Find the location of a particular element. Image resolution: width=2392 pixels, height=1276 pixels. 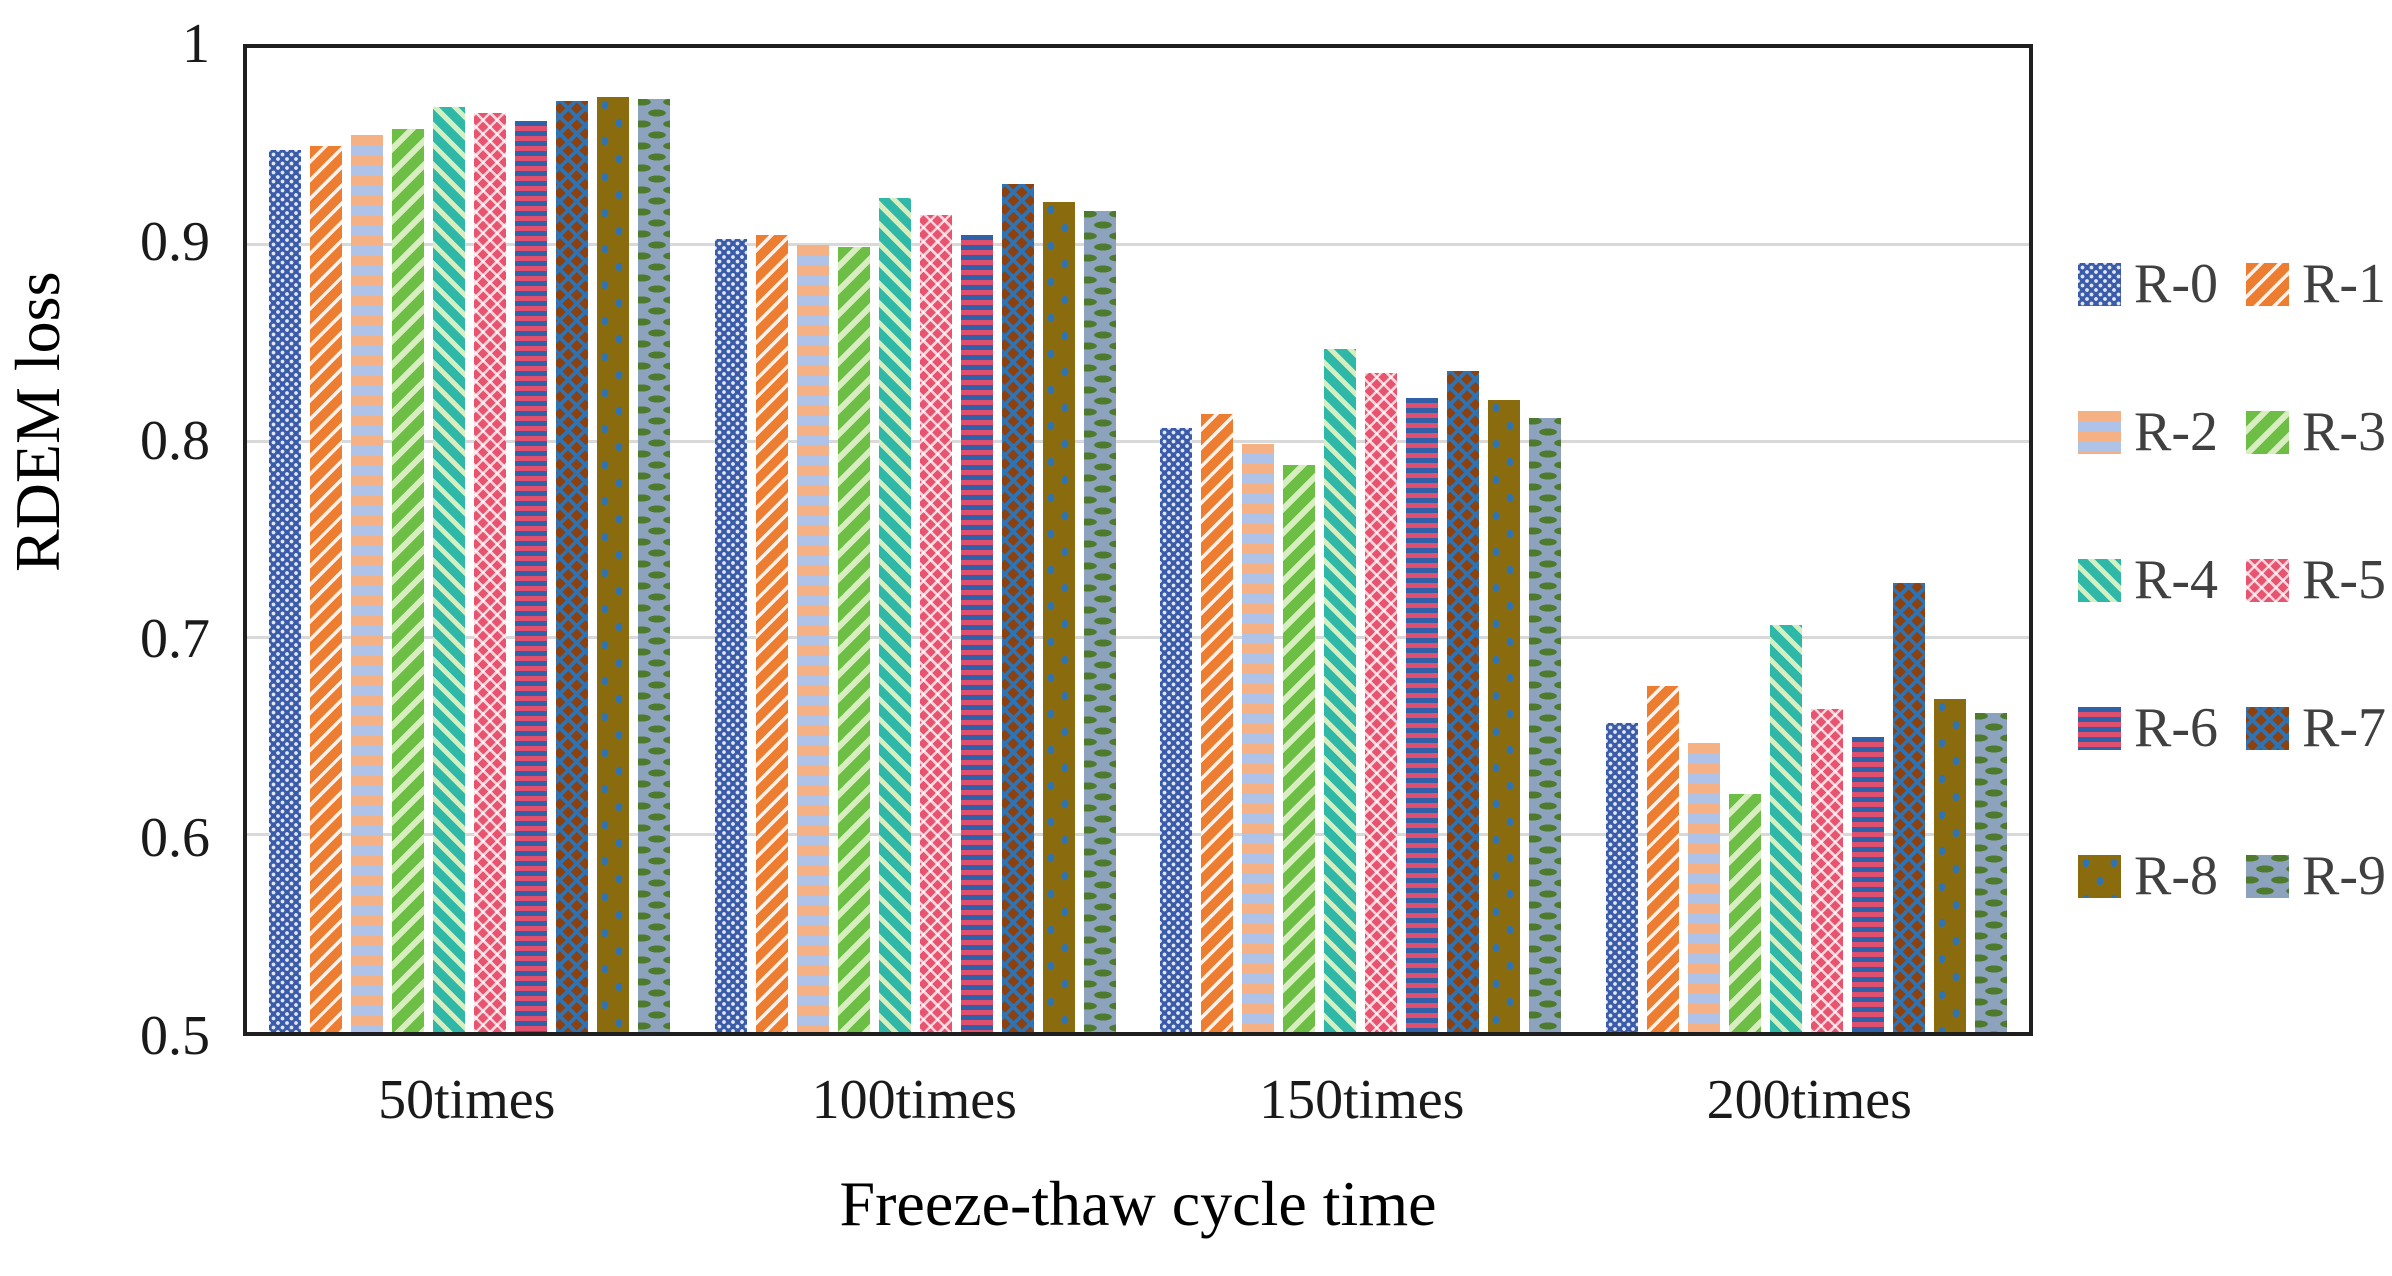

legend-row: R-2 R-3 is located at coordinates (2232, 432).